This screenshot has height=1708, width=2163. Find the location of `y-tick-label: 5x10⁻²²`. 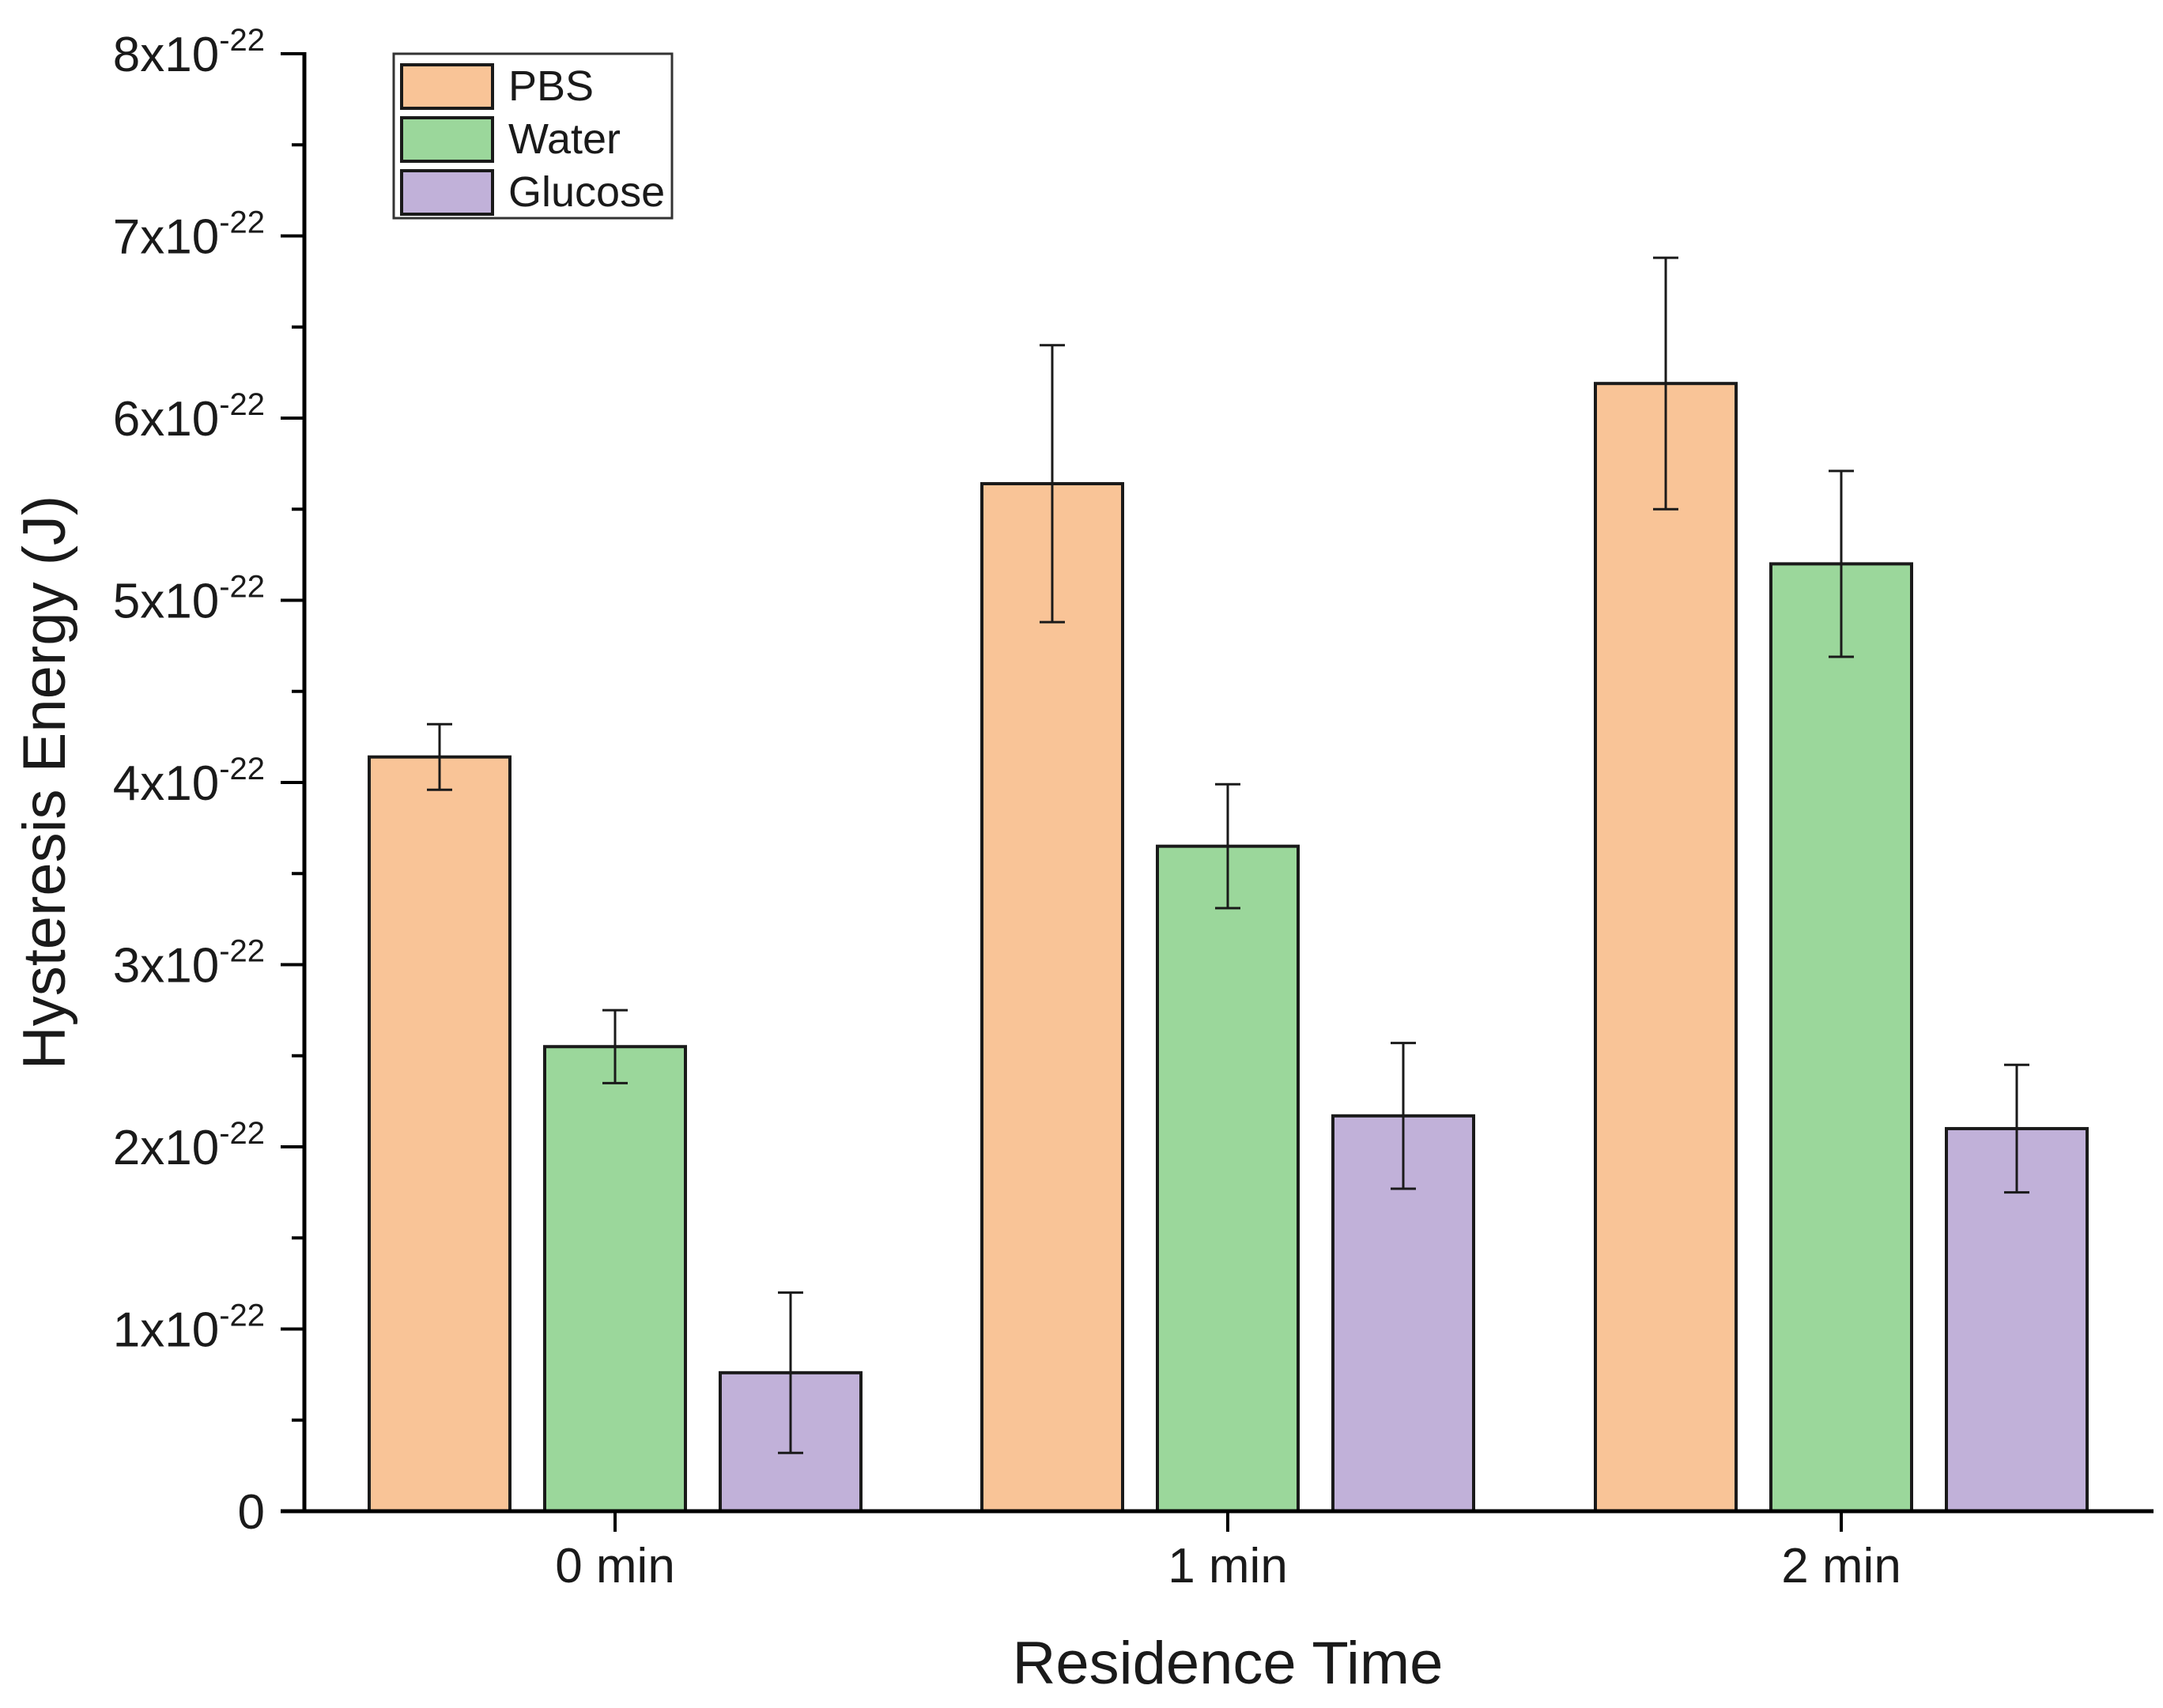

y-tick-label: 5x10⁻²² is located at coordinates (189, 599).